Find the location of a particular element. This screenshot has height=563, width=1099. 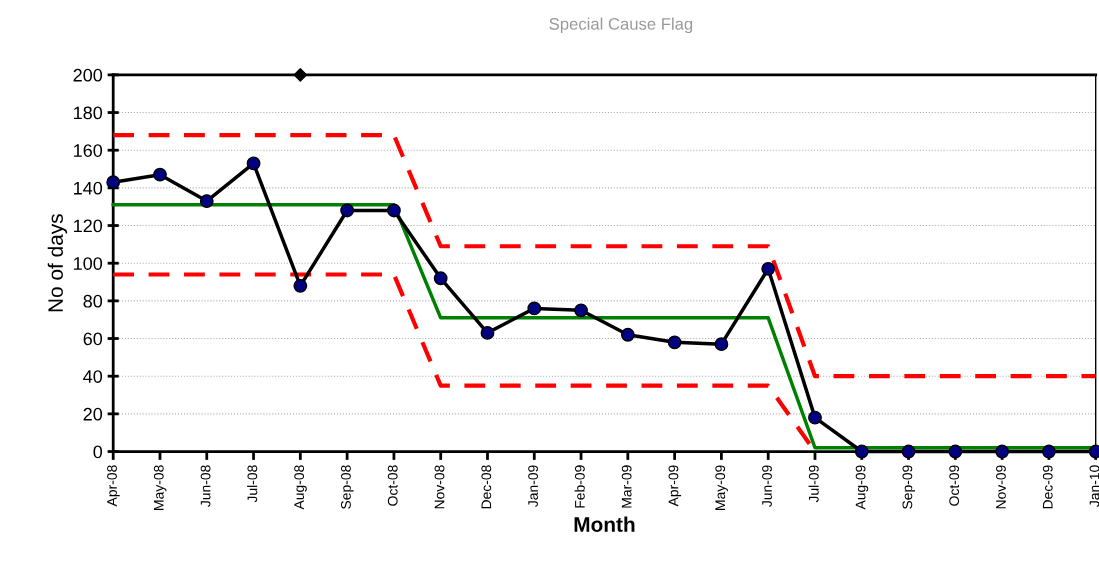

y-tick-label: 80 is located at coordinates (93, 301).